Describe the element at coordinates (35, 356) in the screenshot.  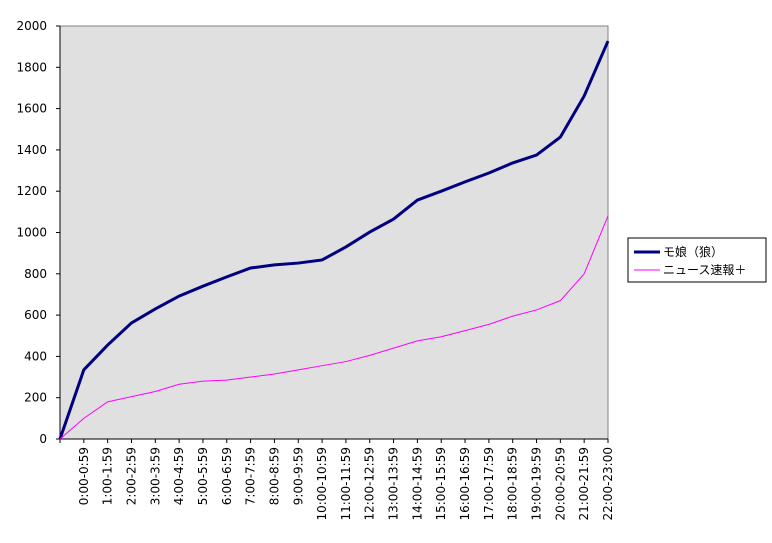
I see `y-tick-label: 400` at that location.